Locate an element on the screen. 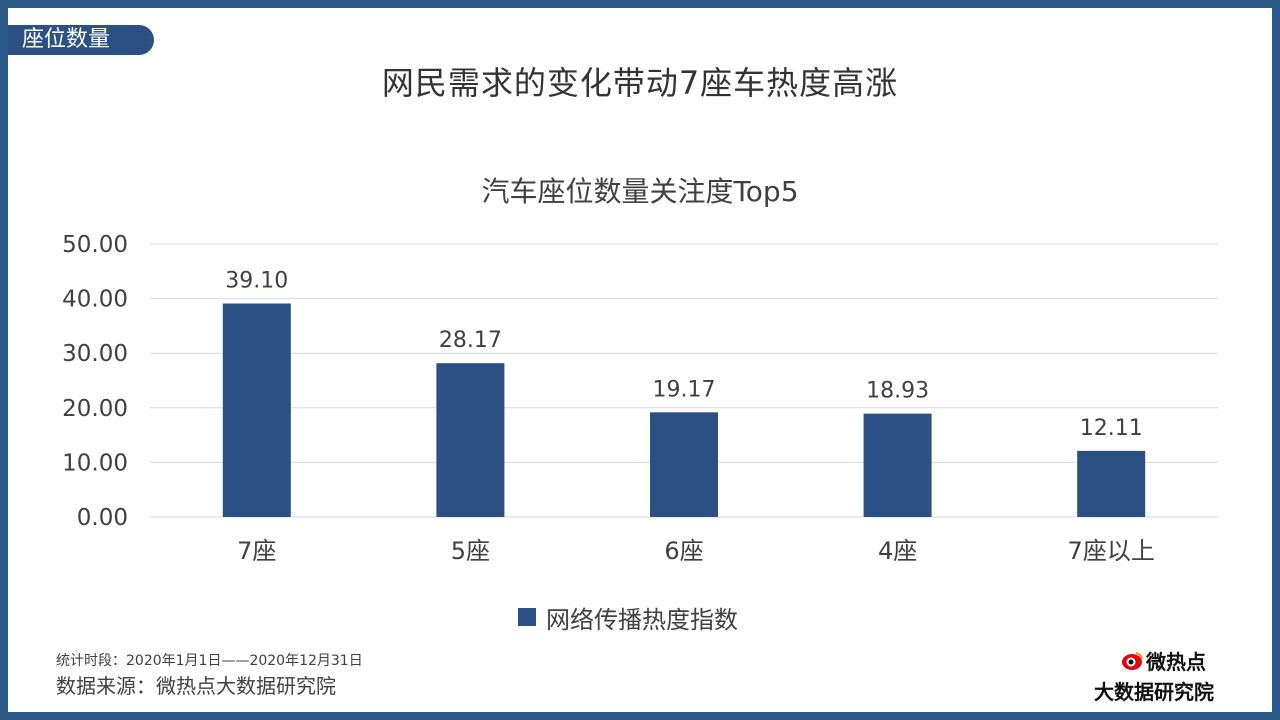  logo-subtitle: 大数据研究院 is located at coordinates (1154, 692).